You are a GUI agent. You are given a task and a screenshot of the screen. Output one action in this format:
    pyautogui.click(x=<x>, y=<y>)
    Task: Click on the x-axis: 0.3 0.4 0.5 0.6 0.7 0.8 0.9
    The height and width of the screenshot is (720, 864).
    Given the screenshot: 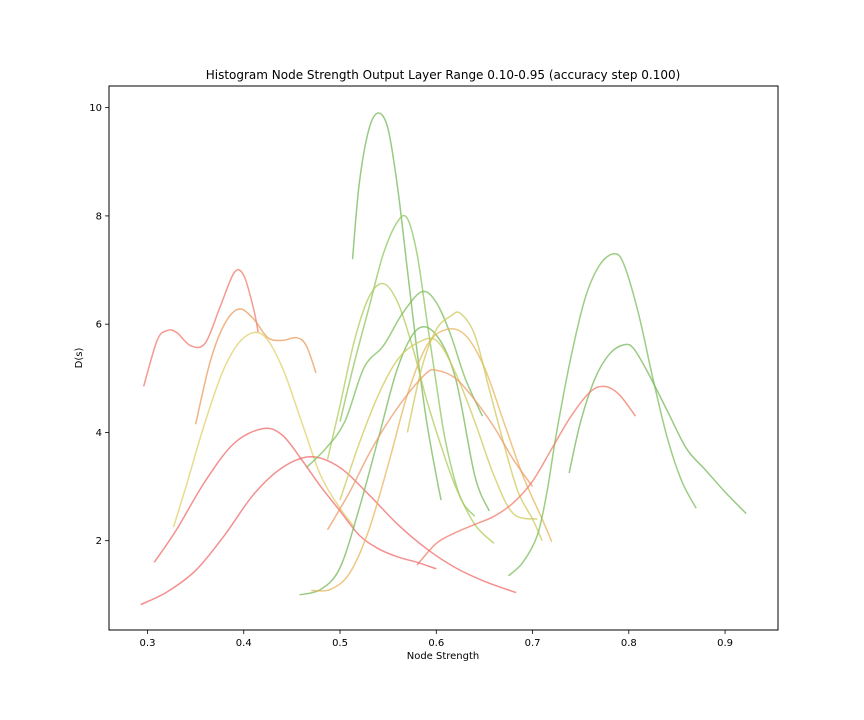 What is the action you would take?
    pyautogui.click(x=436, y=639)
    